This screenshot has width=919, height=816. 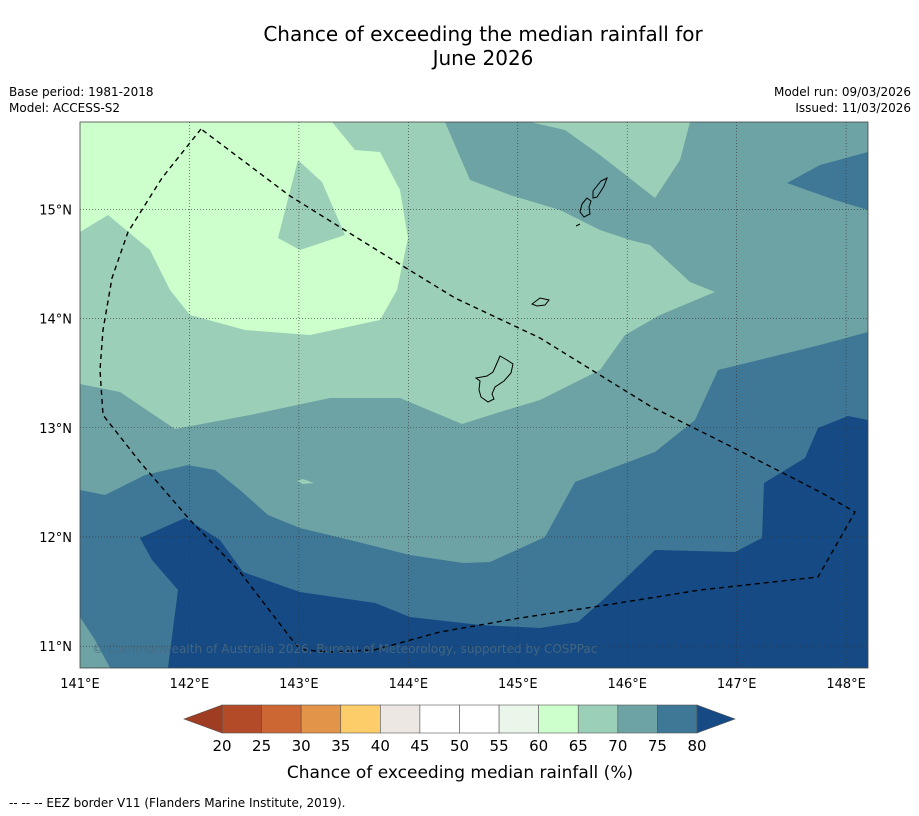 I want to click on colorbar-tick-label: 80, so click(x=696, y=746).